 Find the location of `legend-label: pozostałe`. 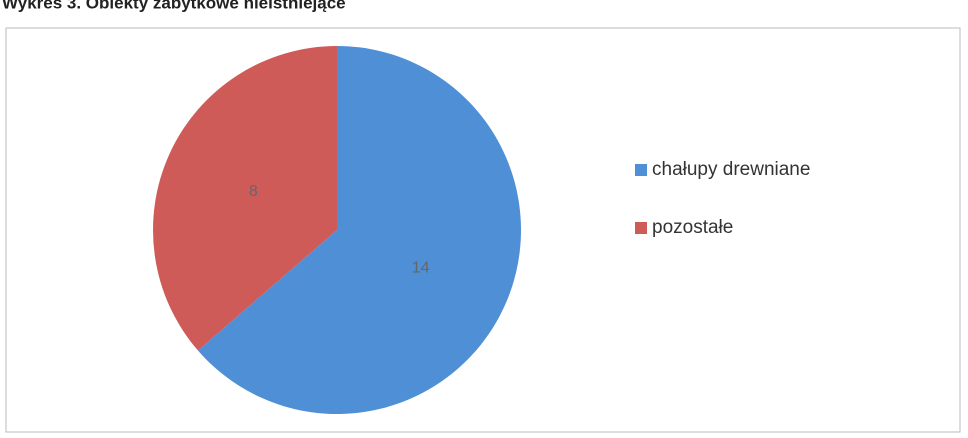

legend-label: pozostałe is located at coordinates (692, 227).